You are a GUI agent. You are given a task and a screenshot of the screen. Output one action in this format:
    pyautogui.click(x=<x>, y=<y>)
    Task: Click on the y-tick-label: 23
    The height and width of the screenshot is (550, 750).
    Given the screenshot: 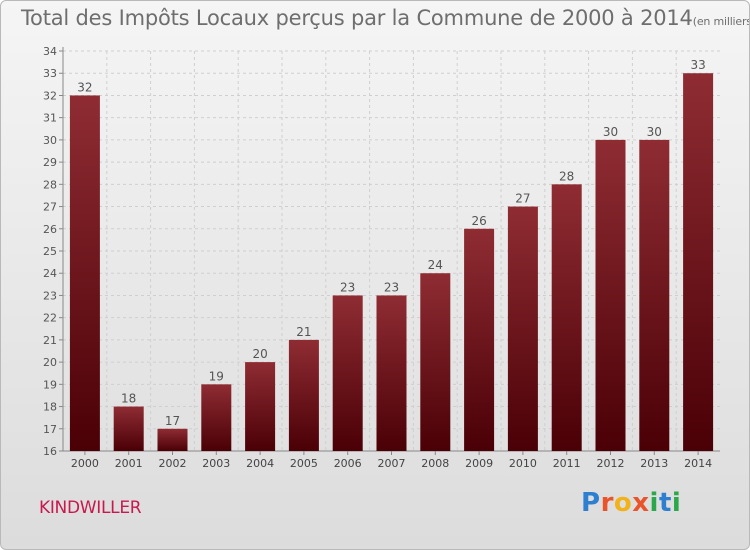 What is the action you would take?
    pyautogui.click(x=50, y=295)
    